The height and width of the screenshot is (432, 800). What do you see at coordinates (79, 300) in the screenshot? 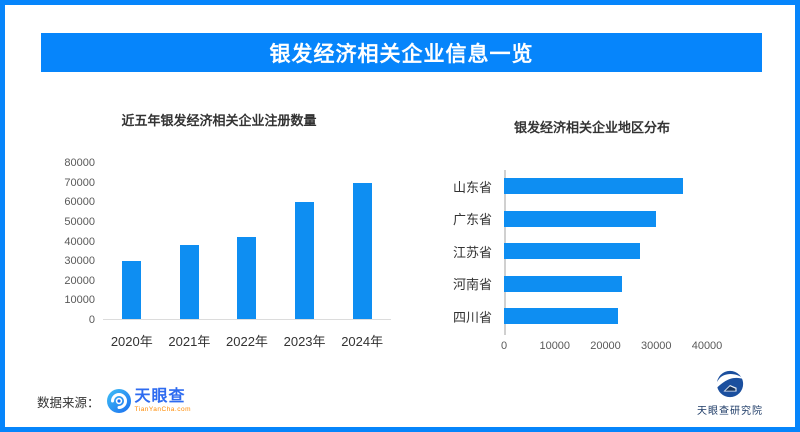
I see `y-axis-tick-label: 10000` at bounding box center [79, 300].